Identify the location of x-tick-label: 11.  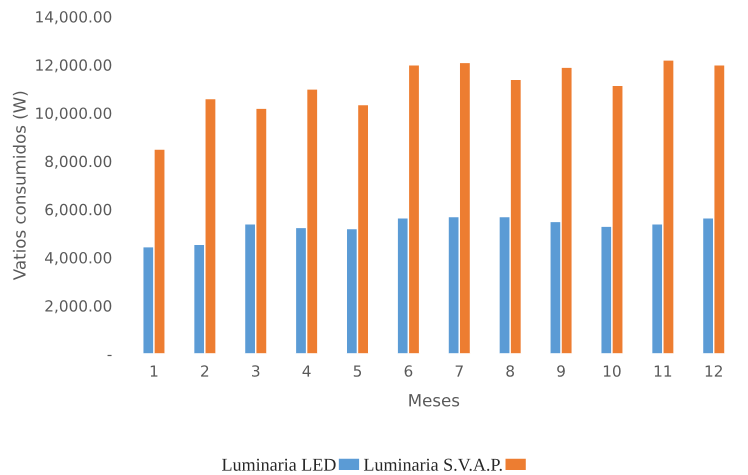
(663, 371).